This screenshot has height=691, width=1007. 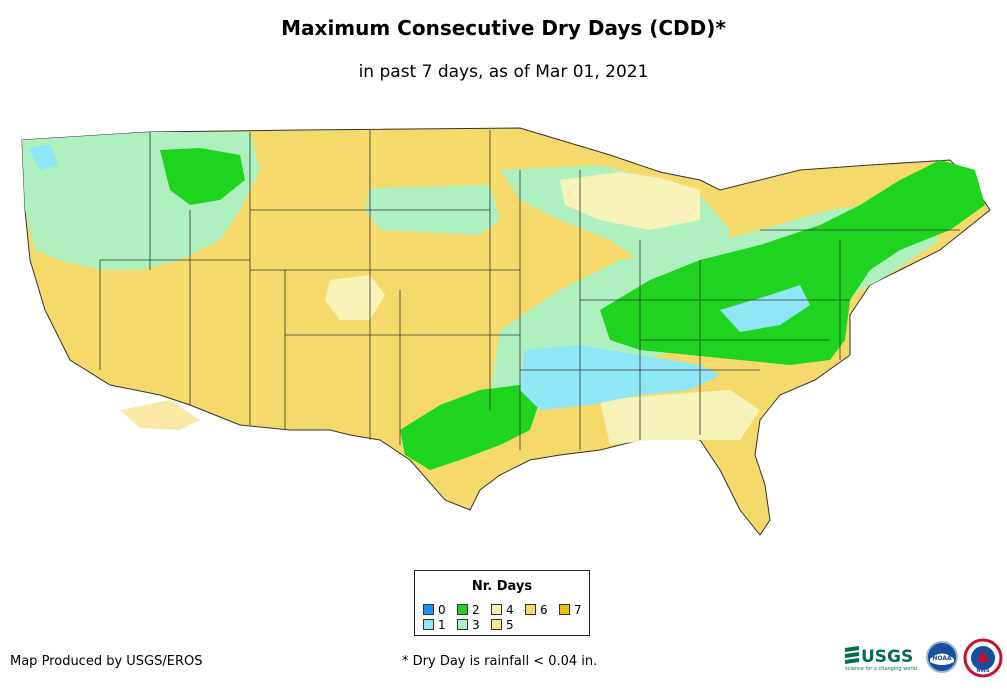 I want to click on region-2days-idaho, so click(x=202, y=176).